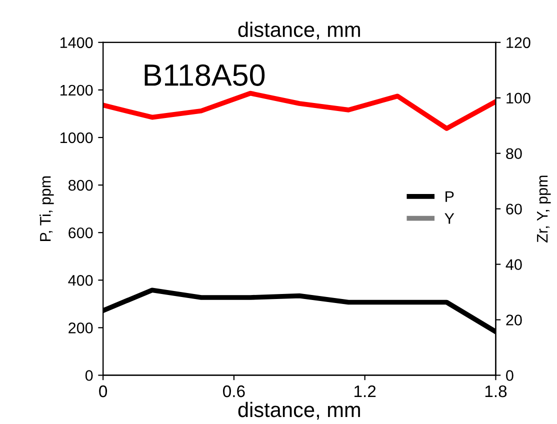 Image resolution: width=557 pixels, height=424 pixels. I want to click on y-tick-label: 600, so click(80, 232).